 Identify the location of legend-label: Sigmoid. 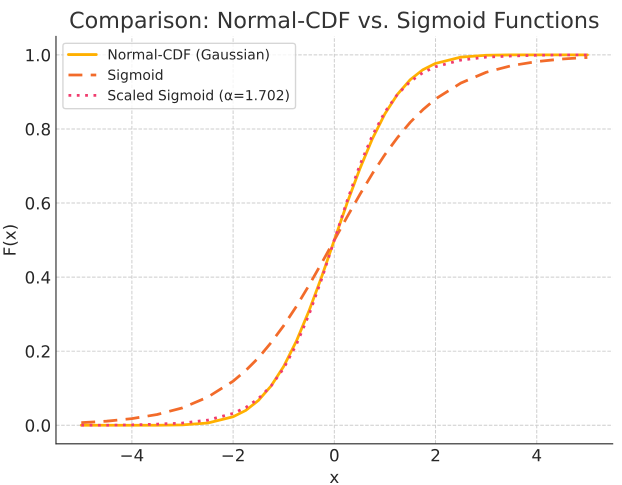
(135, 76).